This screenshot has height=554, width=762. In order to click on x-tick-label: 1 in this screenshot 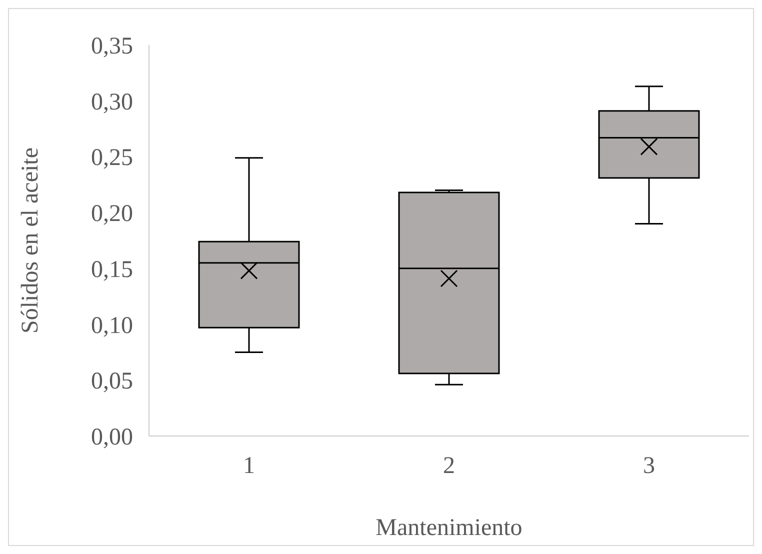, I will do `click(249, 466)`.